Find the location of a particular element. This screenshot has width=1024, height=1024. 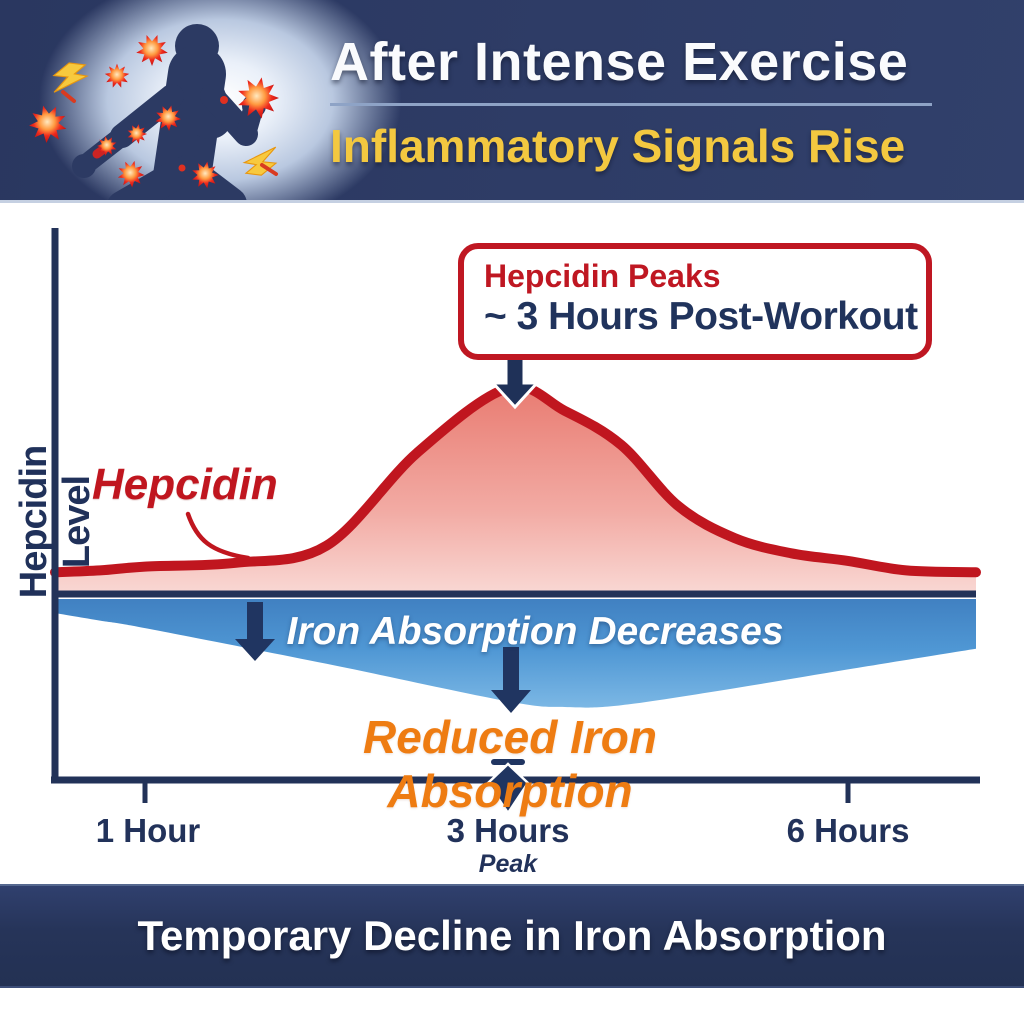

callout-line2: ~ 3 Hours Post-Workout is located at coordinates (701, 316).